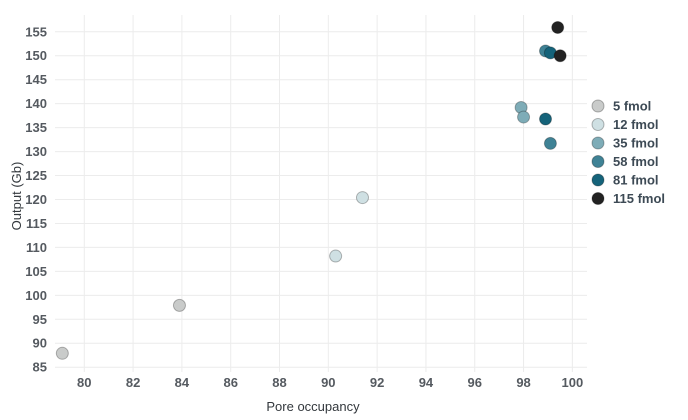  Describe the element at coordinates (40, 367) in the screenshot. I see `y-tick-label: 85` at that location.